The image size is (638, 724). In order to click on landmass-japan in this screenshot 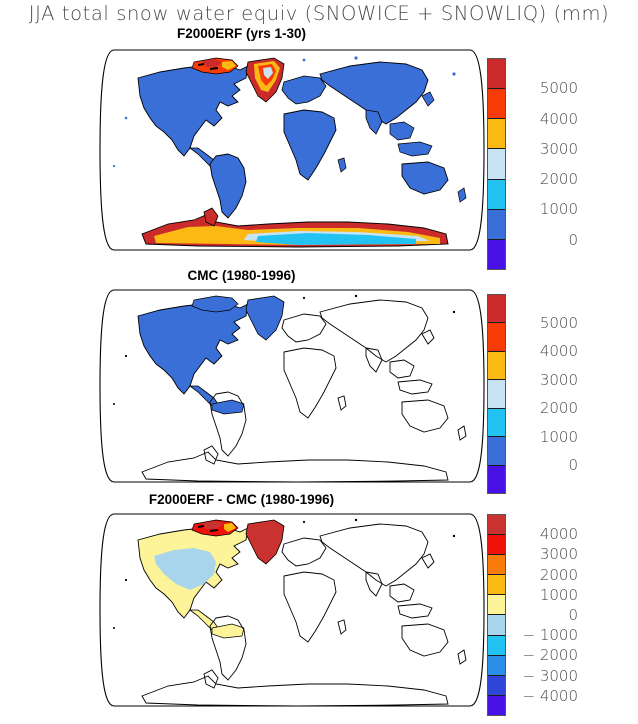, I will do `click(428, 99)`.